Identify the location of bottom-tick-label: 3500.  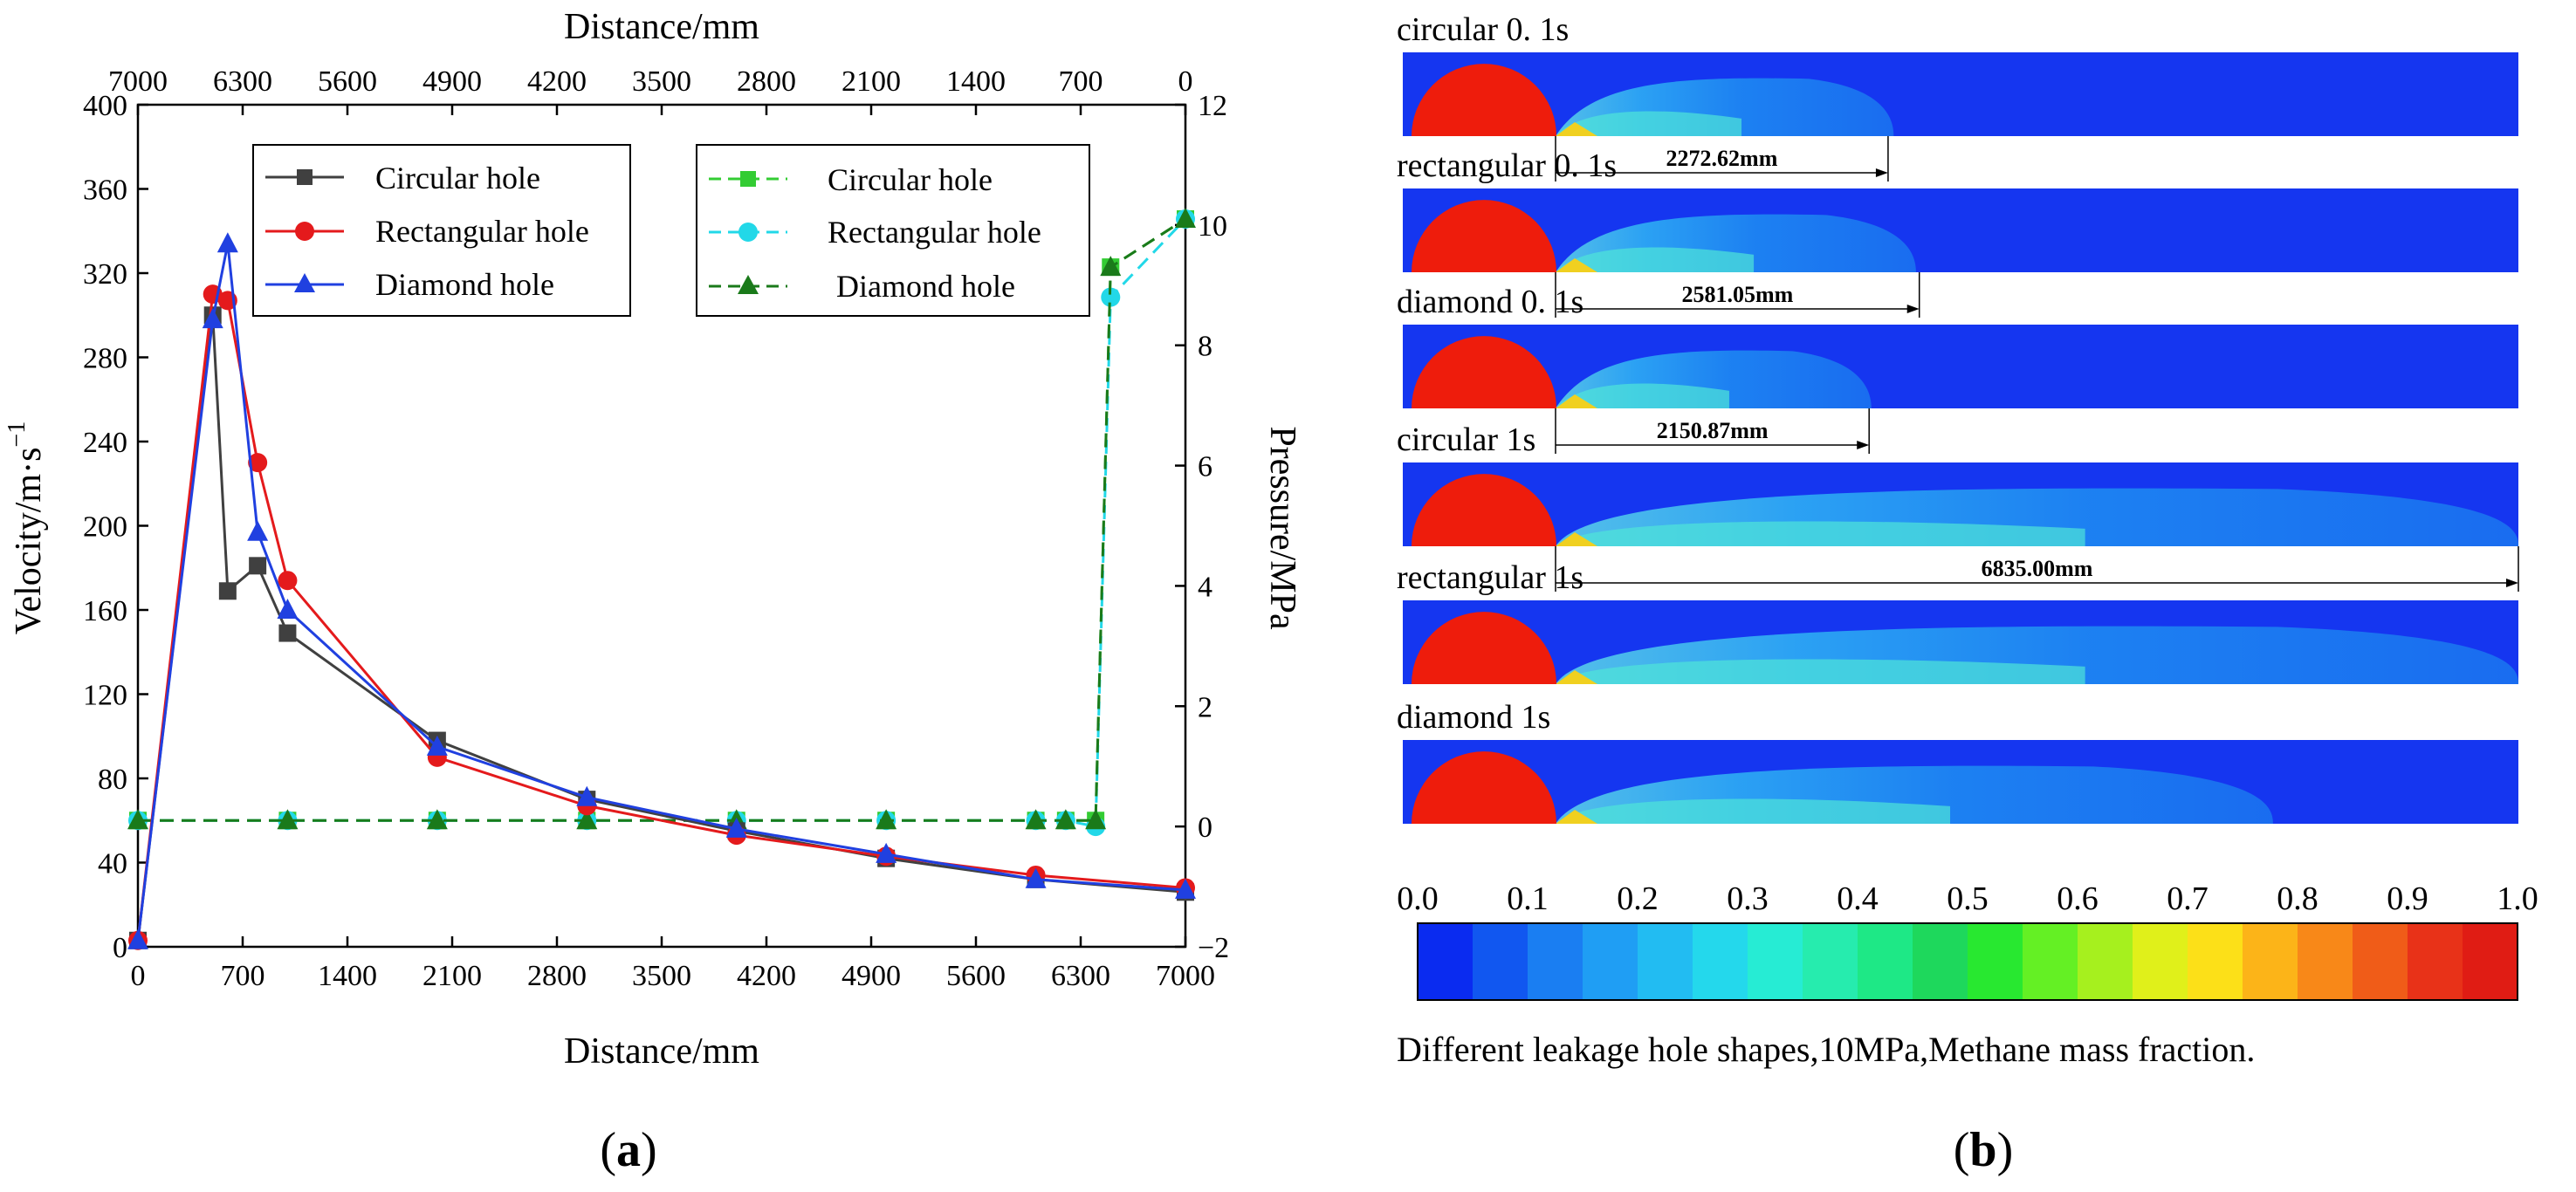
(662, 976).